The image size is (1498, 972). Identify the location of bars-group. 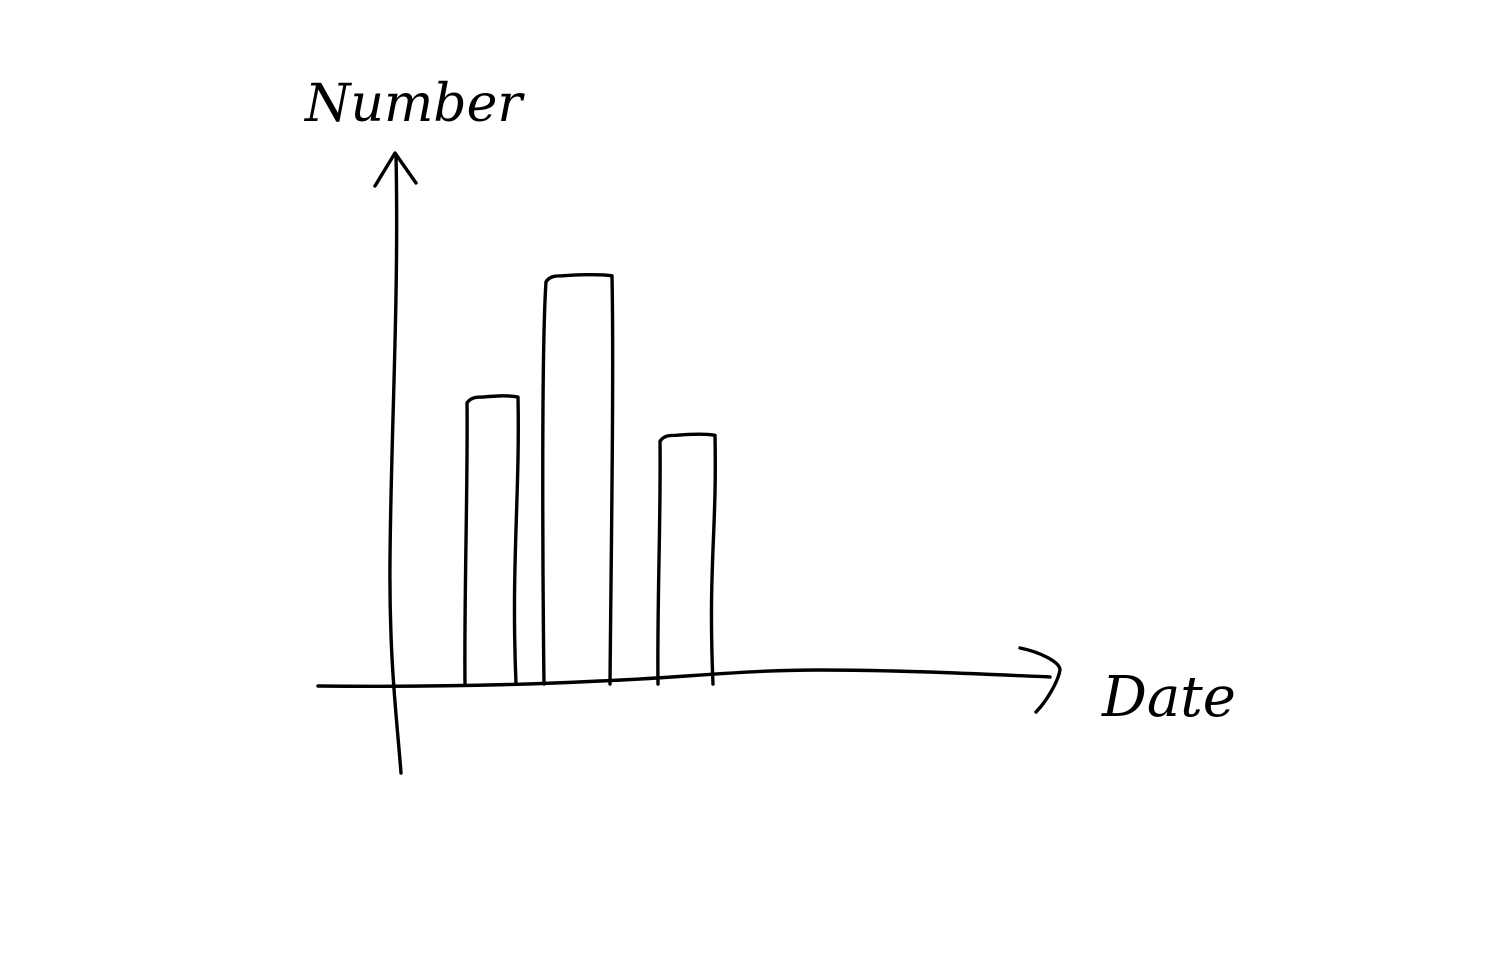
(590, 479).